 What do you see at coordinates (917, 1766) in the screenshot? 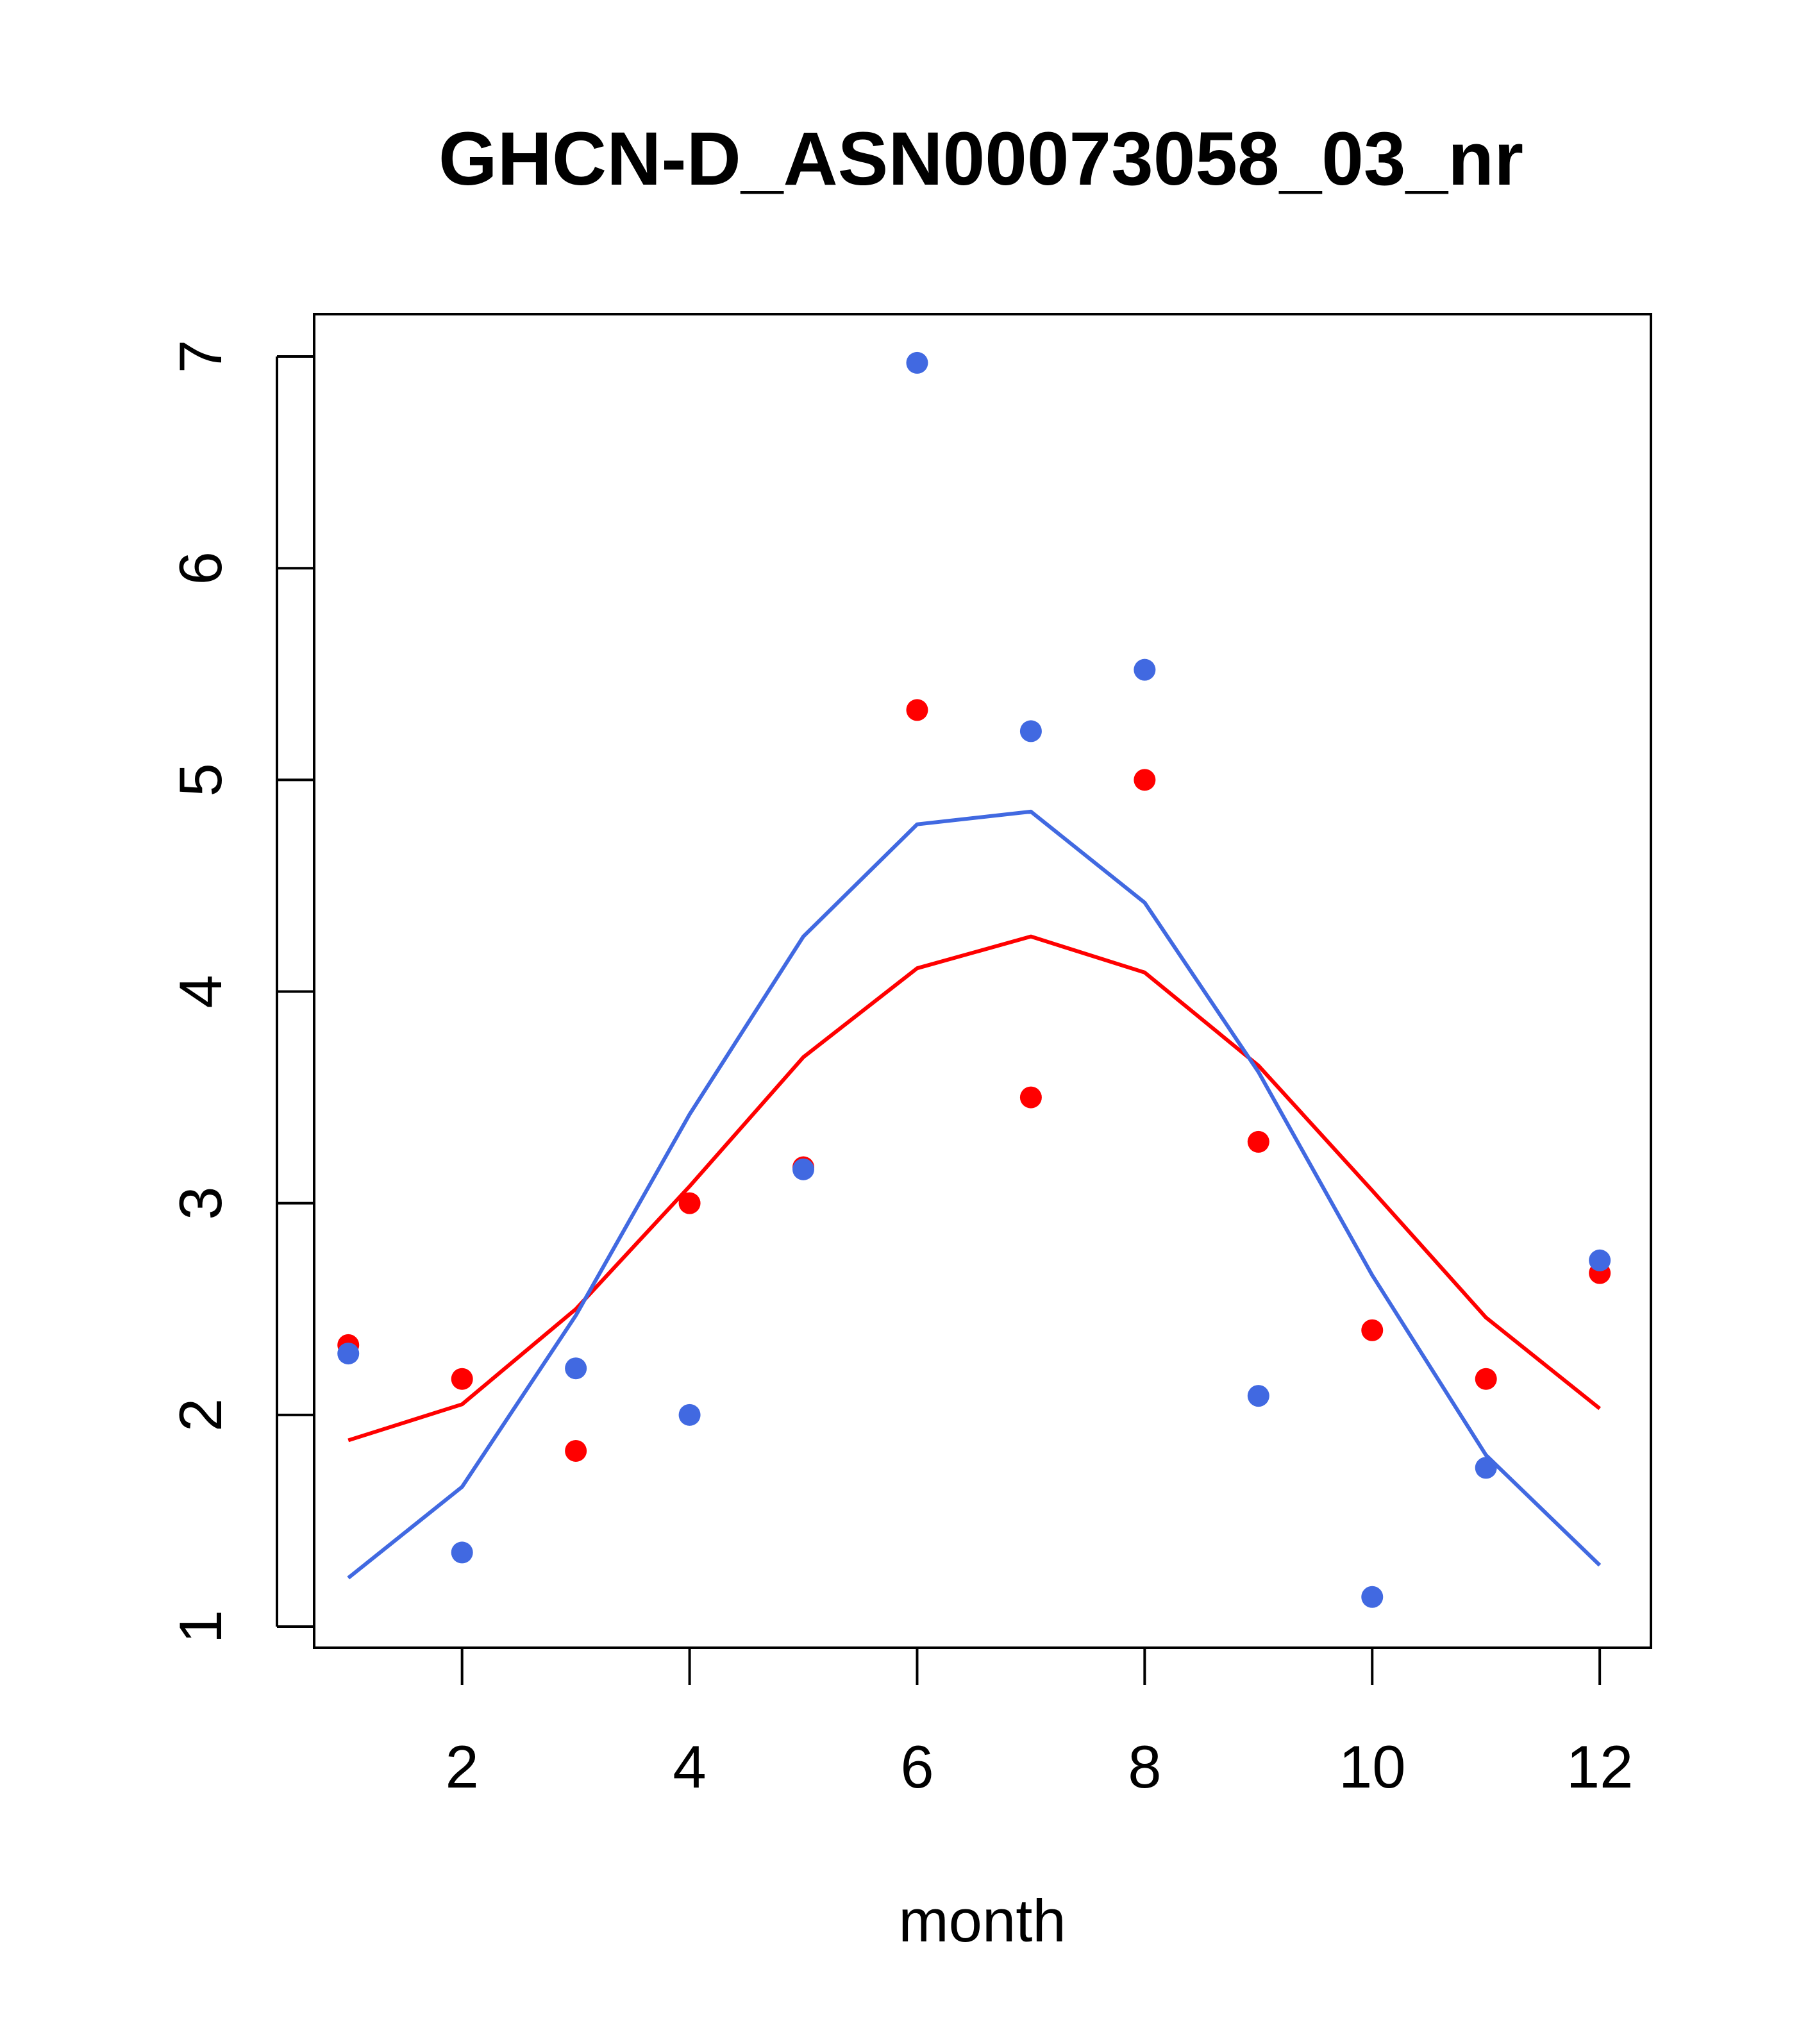
I see `x-tick-label: 6` at bounding box center [917, 1766].